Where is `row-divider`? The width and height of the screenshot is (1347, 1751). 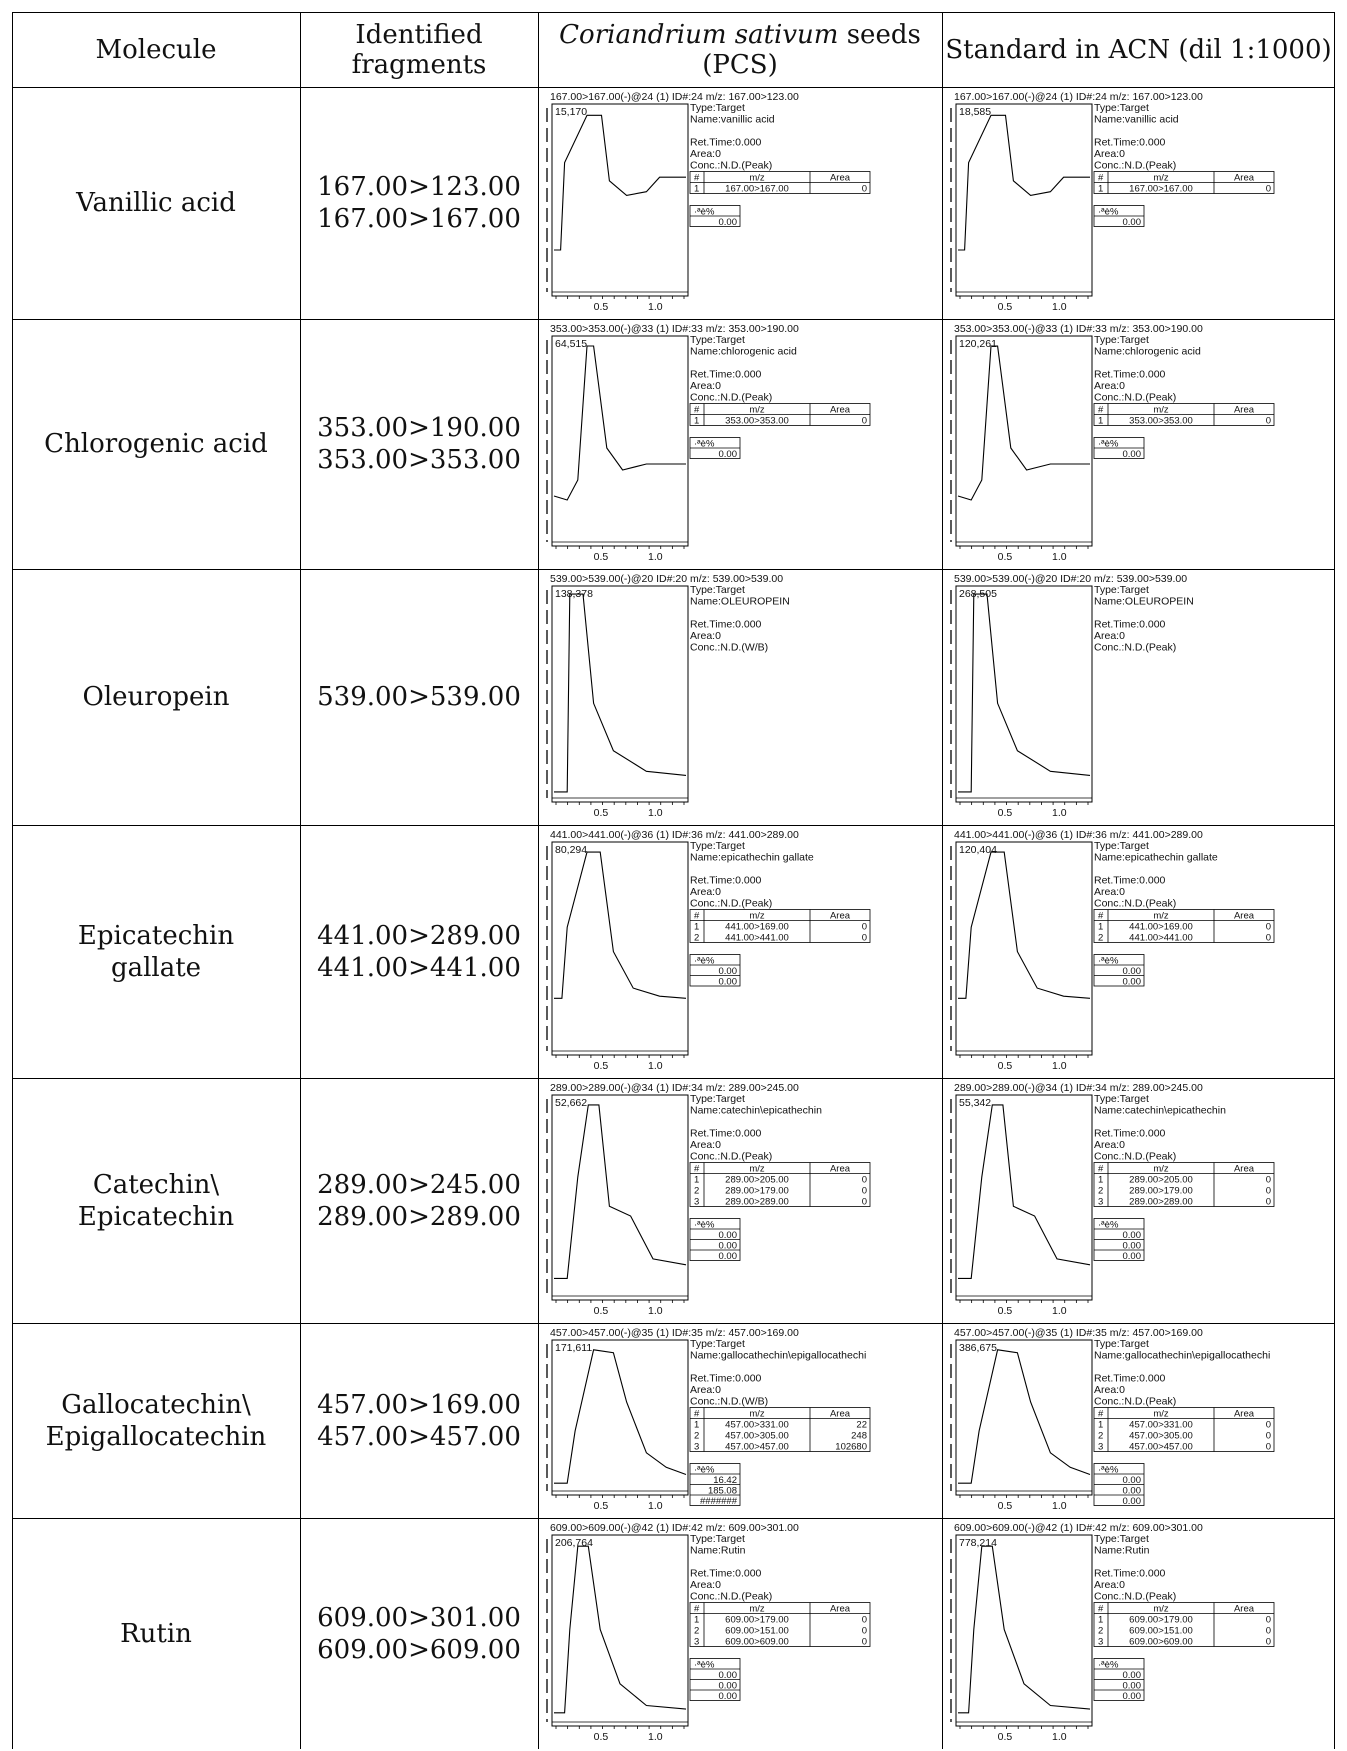
row-divider is located at coordinates (673, 1078).